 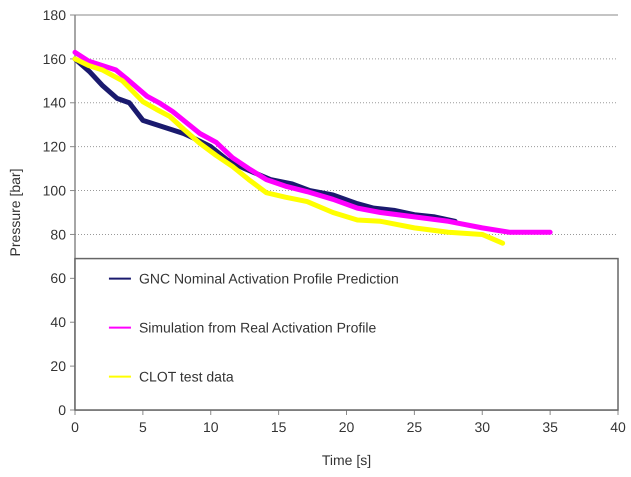 I want to click on y-tick-label: 140, so click(x=54, y=102).